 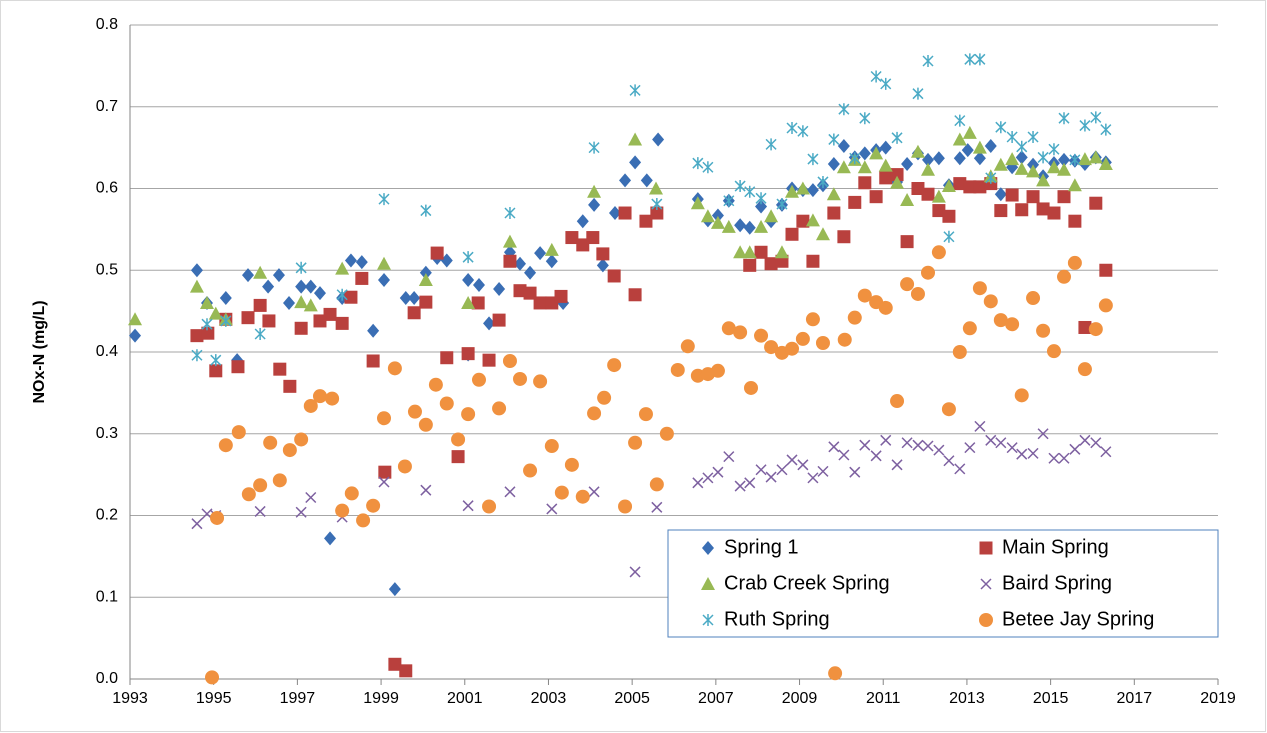 What do you see at coordinates (107, 515) in the screenshot?
I see `y-tick-label: 0.2` at bounding box center [107, 515].